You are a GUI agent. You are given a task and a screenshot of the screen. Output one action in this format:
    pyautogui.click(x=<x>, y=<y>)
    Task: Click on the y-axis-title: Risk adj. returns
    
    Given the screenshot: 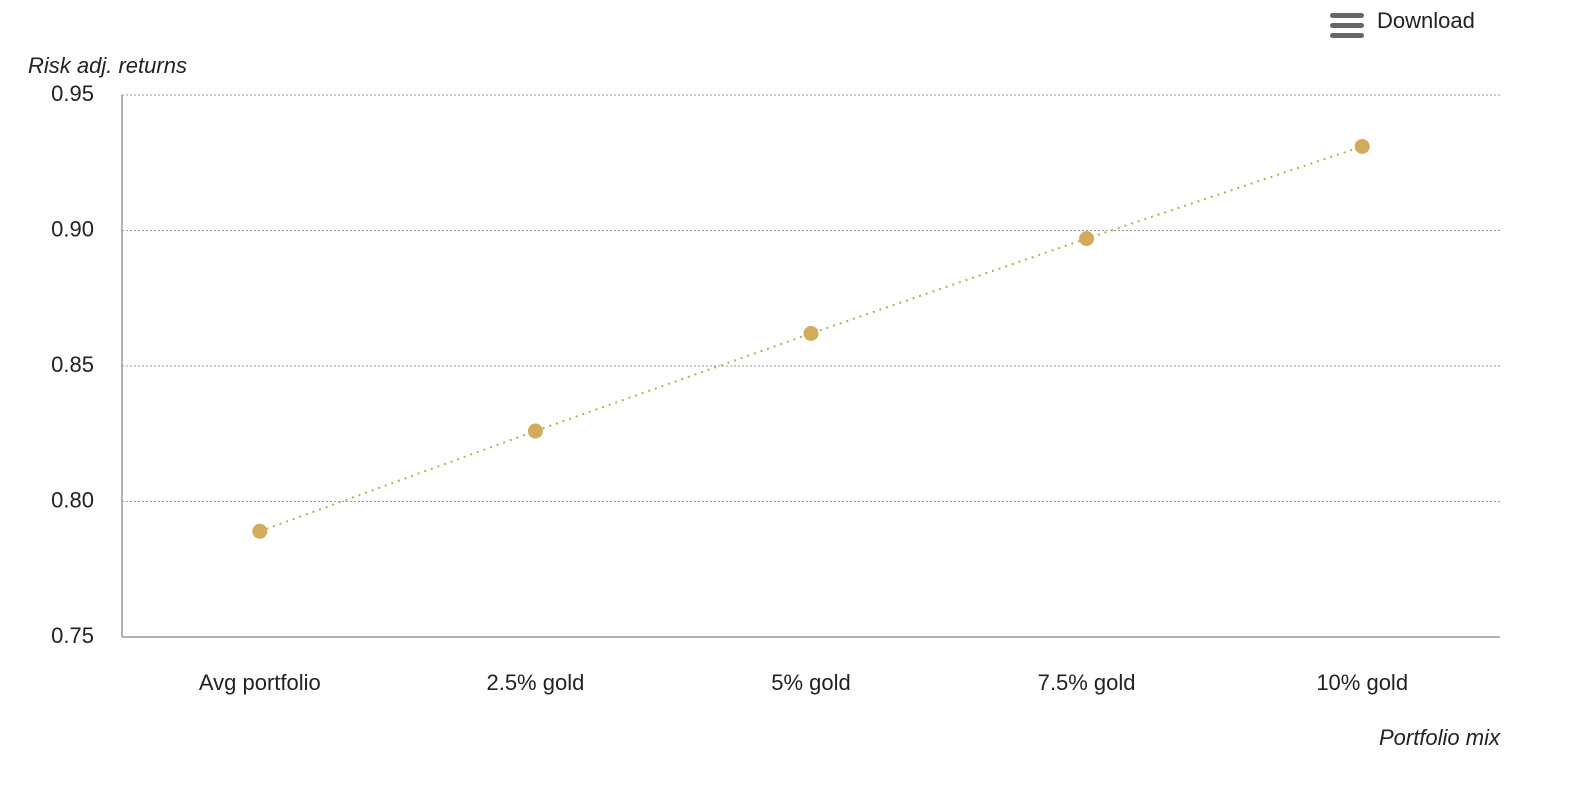 What is the action you would take?
    pyautogui.click(x=107, y=65)
    